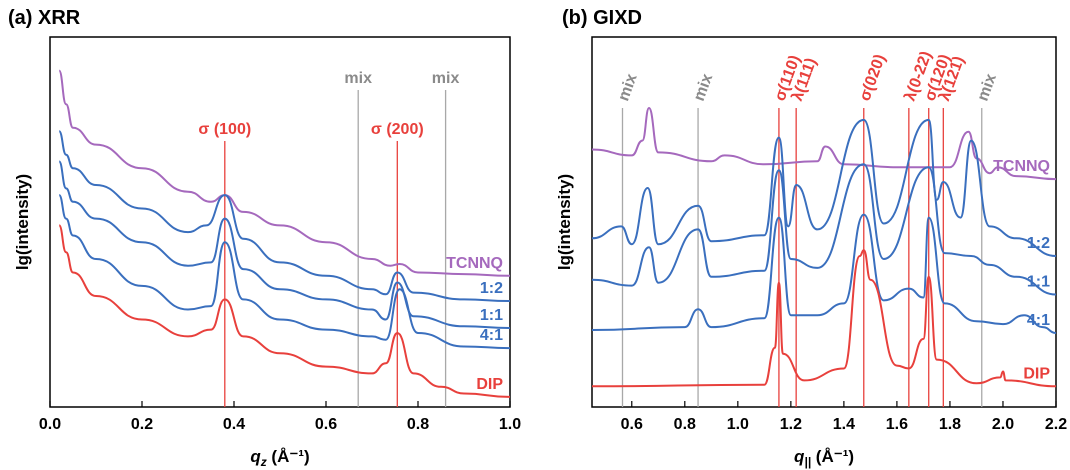 The image size is (1070, 470). Describe the element at coordinates (328, 104) in the screenshot. I see `reference-labels: σ (100) σ (200) mix mix` at that location.